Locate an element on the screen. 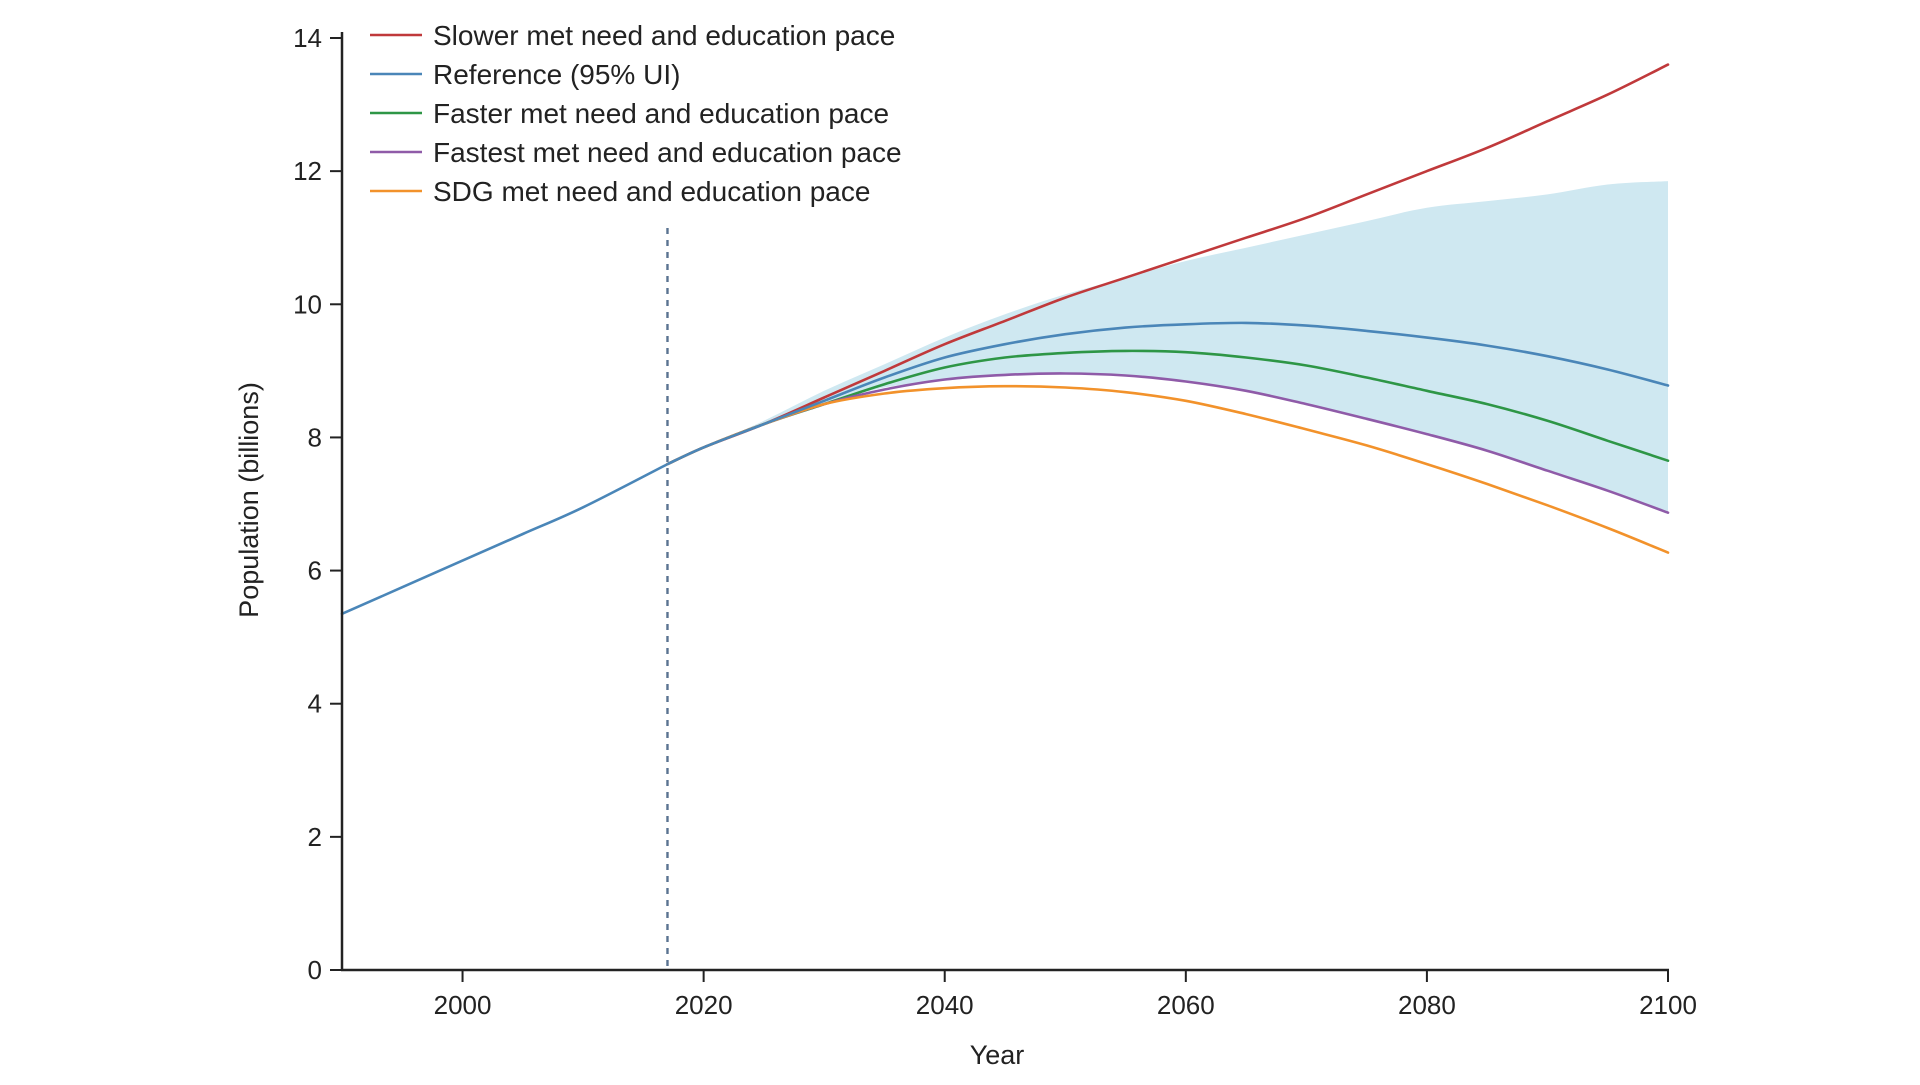  legend-item: Slower met need and education pace is located at coordinates (632, 35).